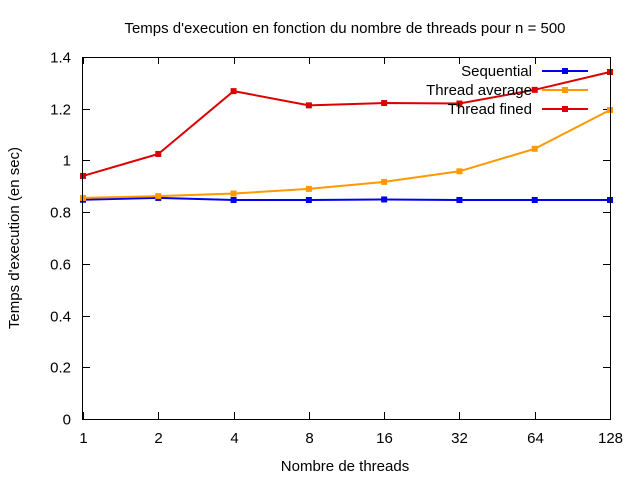 The image size is (640, 480). Describe the element at coordinates (60, 58) in the screenshot. I see `y-tick-label: 1.4` at that location.